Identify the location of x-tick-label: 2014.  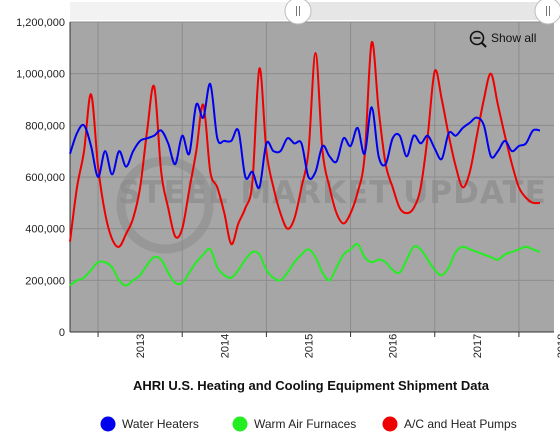
(225, 346).